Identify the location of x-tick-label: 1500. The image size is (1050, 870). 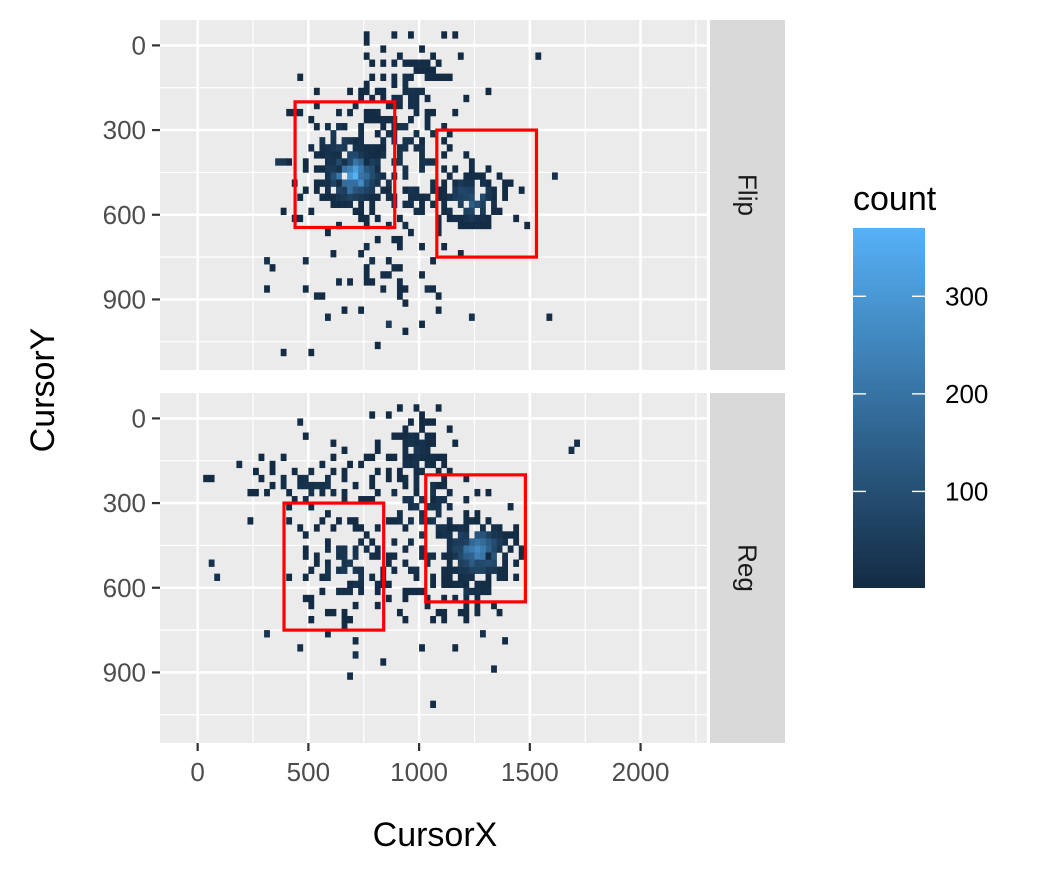
(530, 772).